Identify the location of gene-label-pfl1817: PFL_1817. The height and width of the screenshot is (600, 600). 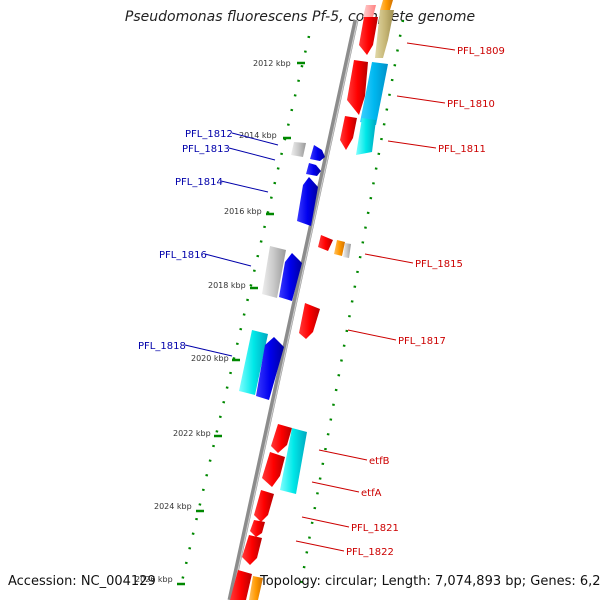
(422, 341).